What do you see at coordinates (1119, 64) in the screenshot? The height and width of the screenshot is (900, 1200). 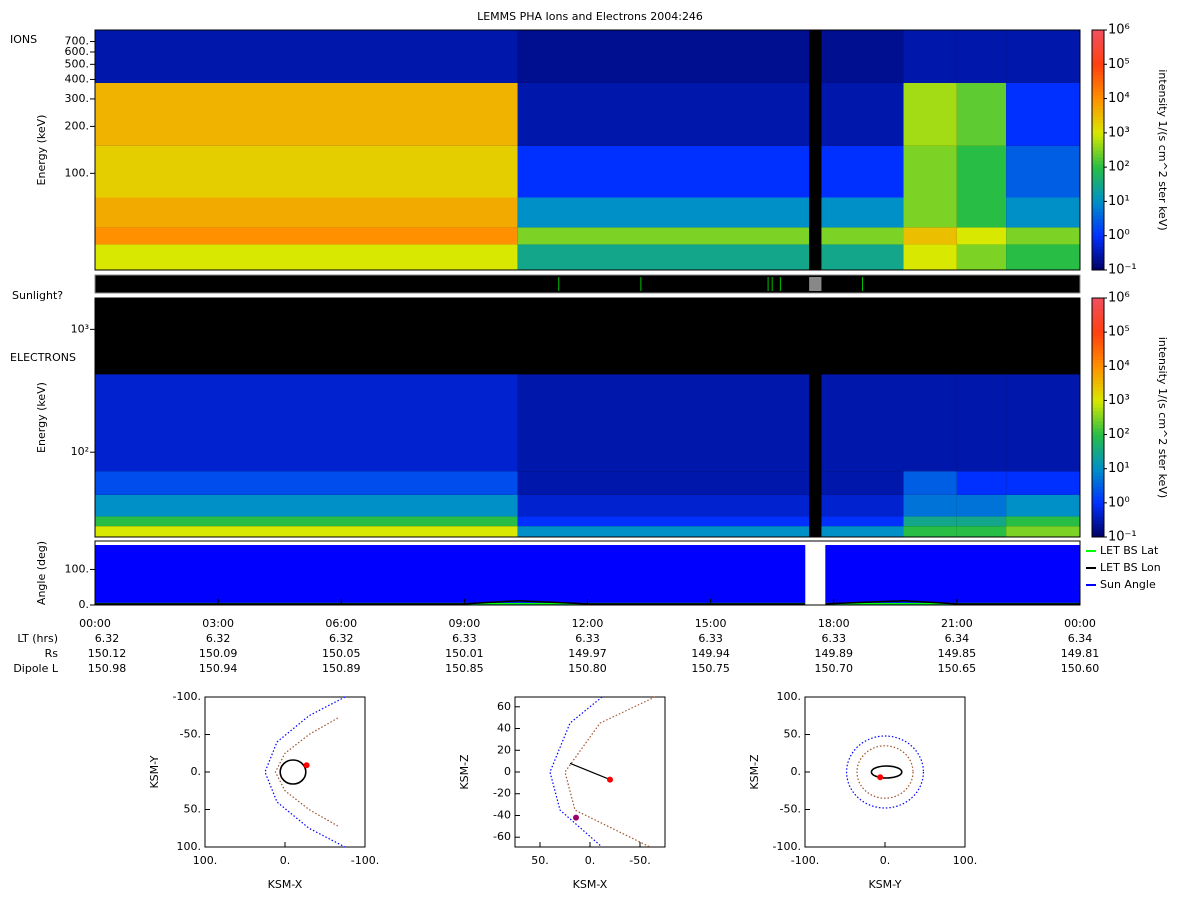 I see `colorbar-tick-label: 10⁵` at bounding box center [1119, 64].